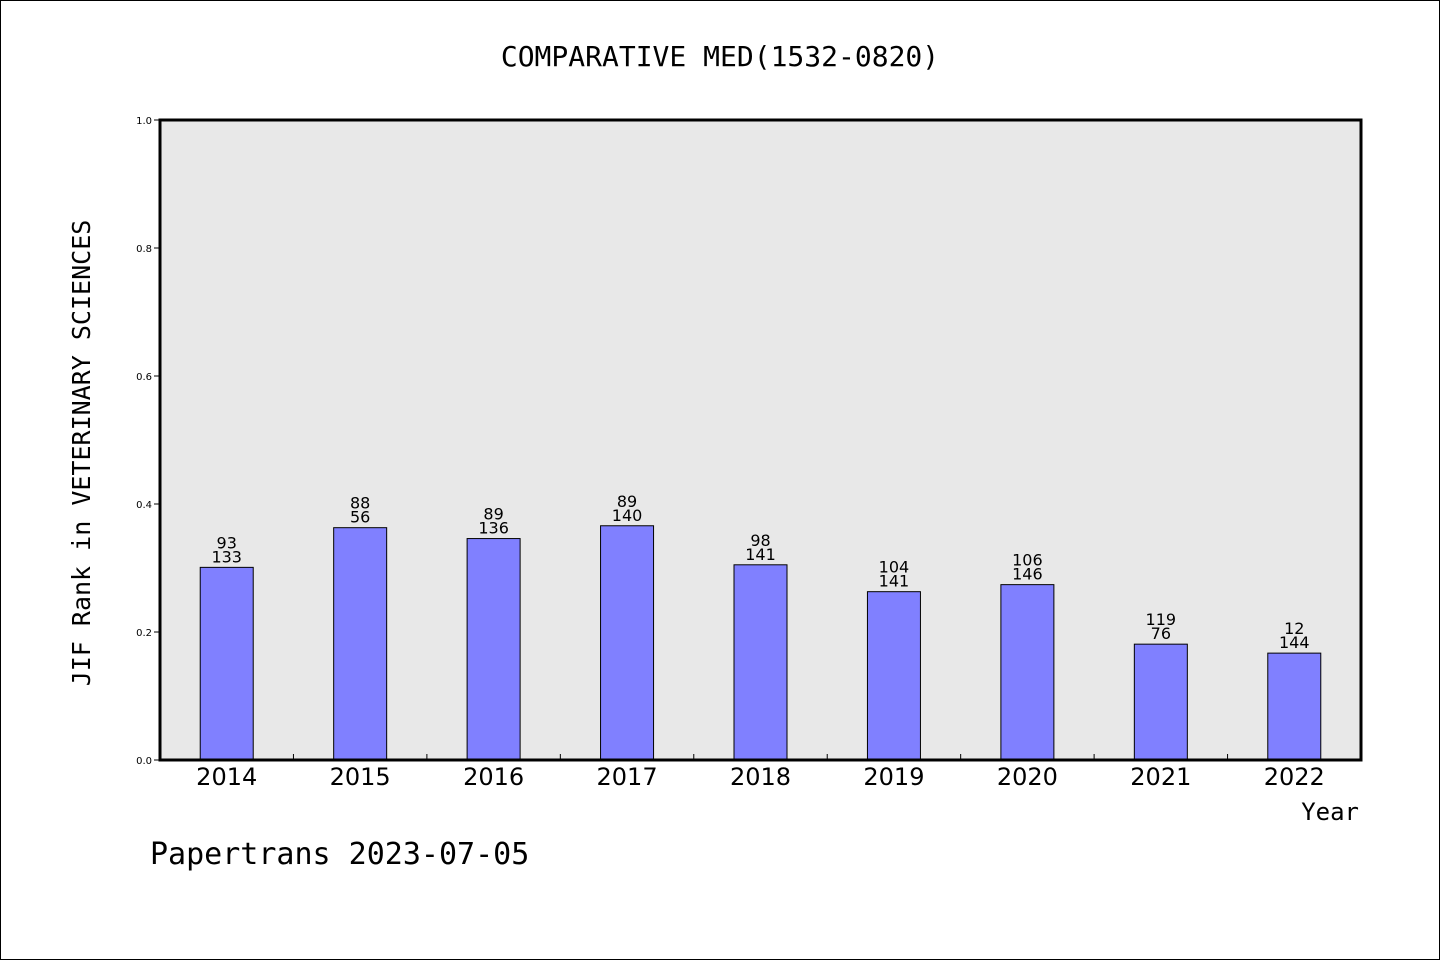 The image size is (1440, 960). What do you see at coordinates (360, 644) in the screenshot?
I see `bar-2015` at bounding box center [360, 644].